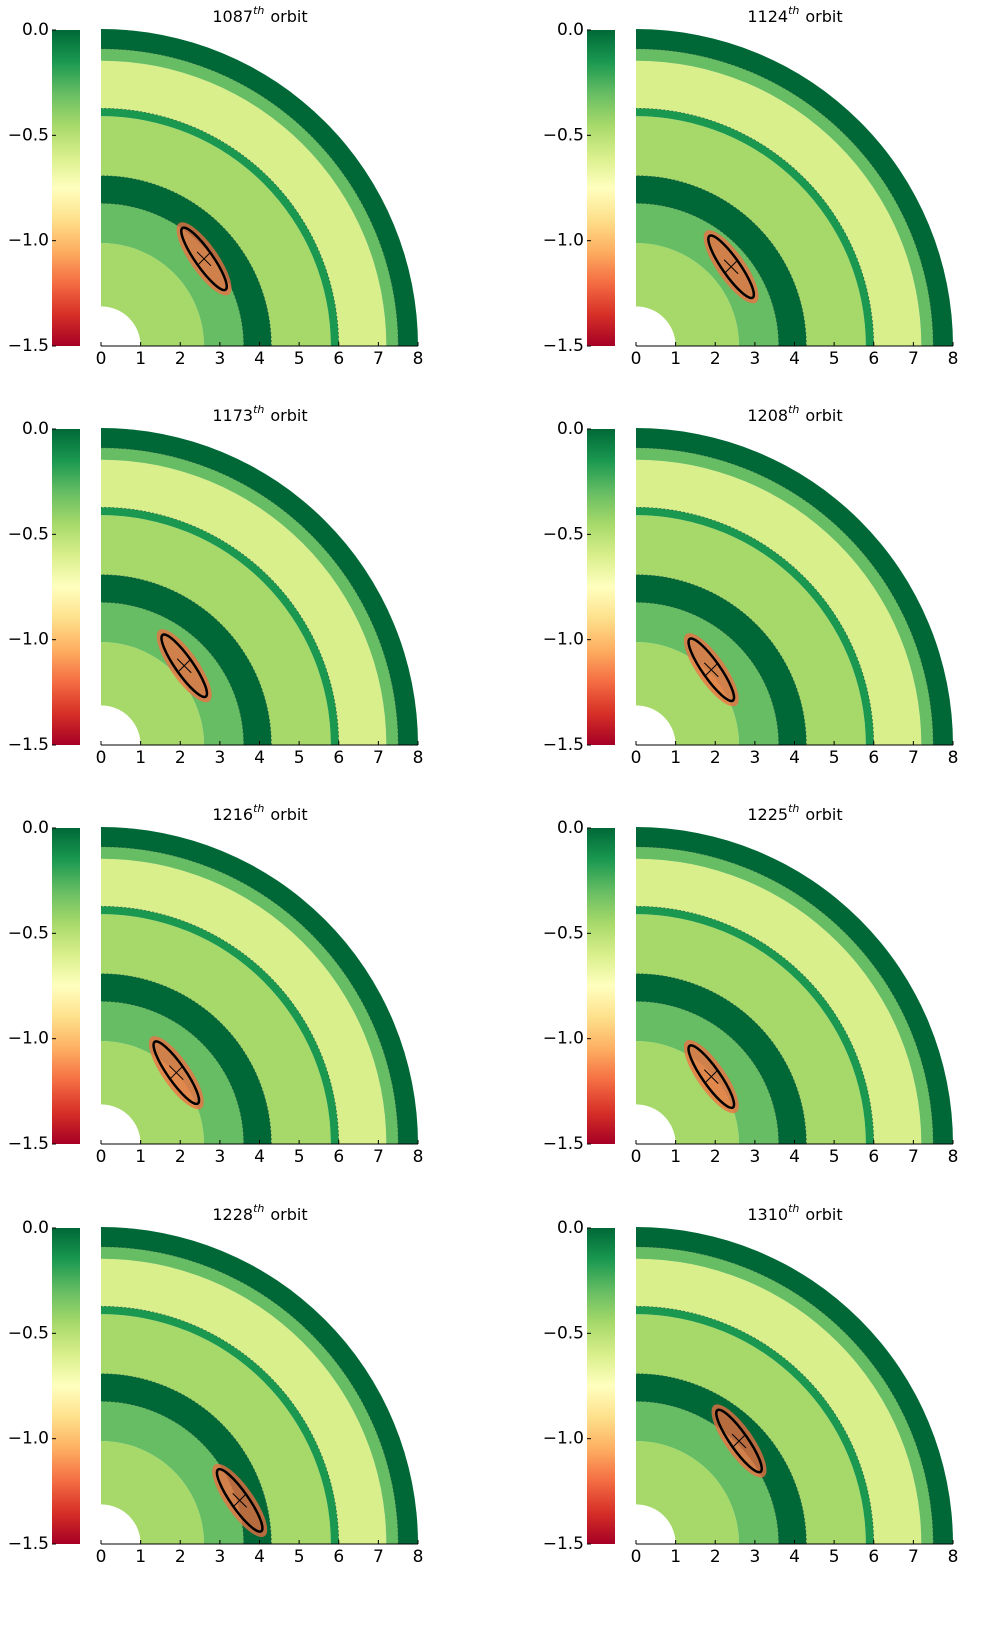 The width and height of the screenshot is (1002, 1631). I want to click on title-number: 1173, so click(232, 415).